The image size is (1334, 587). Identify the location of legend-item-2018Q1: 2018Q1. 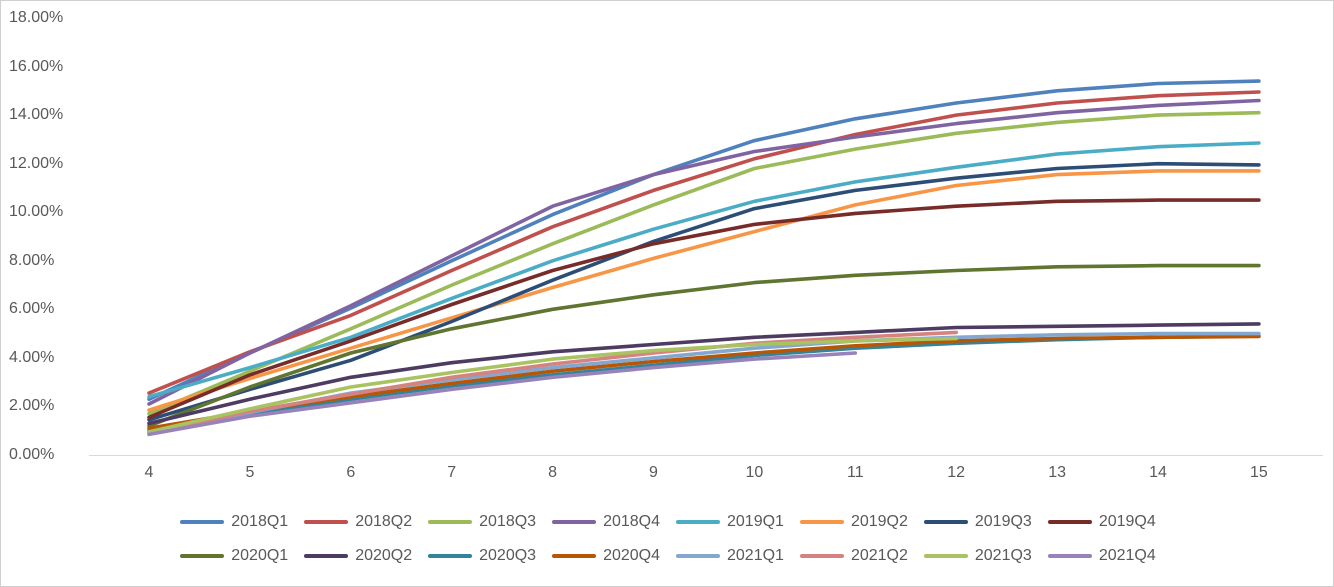
(234, 522).